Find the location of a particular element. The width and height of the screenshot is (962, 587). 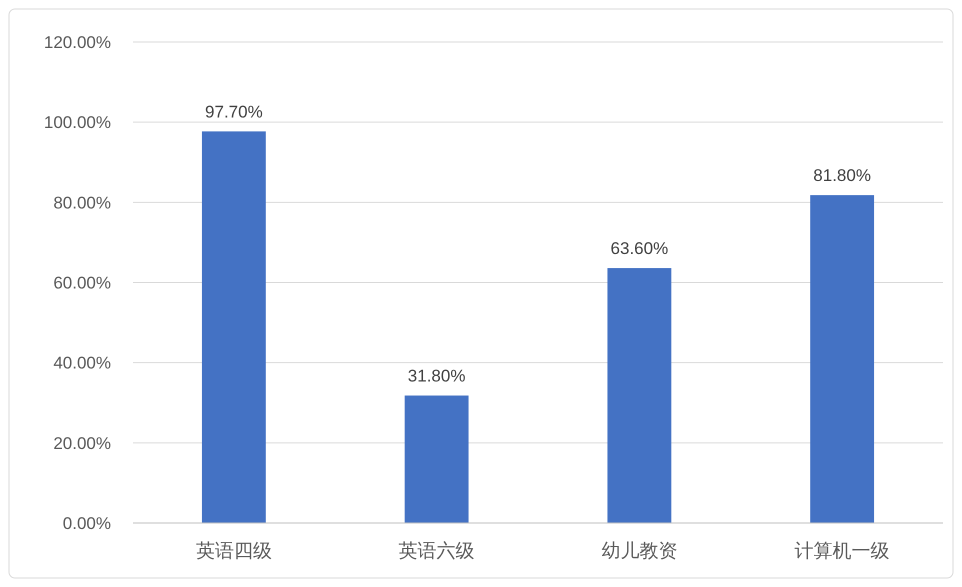

data-label: 97.70% is located at coordinates (234, 112).